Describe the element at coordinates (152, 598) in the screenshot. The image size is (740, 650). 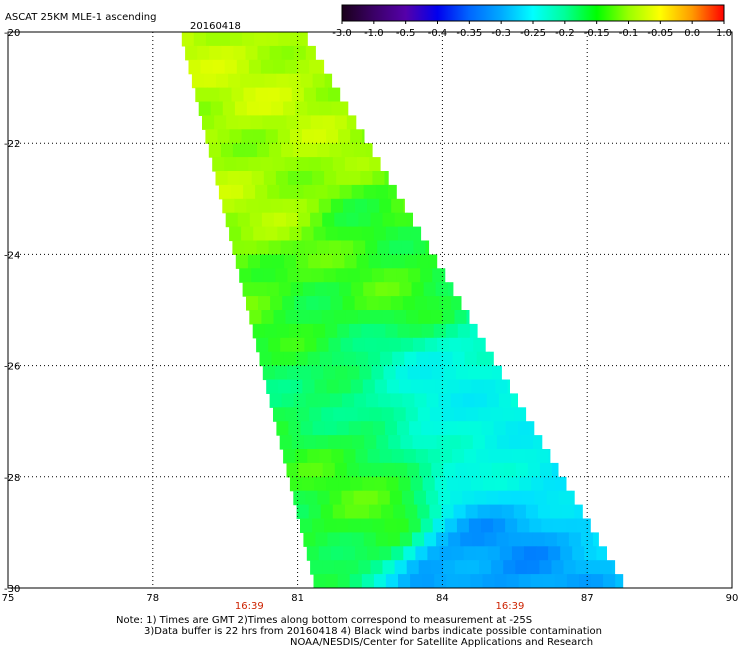
I see `x-tick-label: 78` at that location.